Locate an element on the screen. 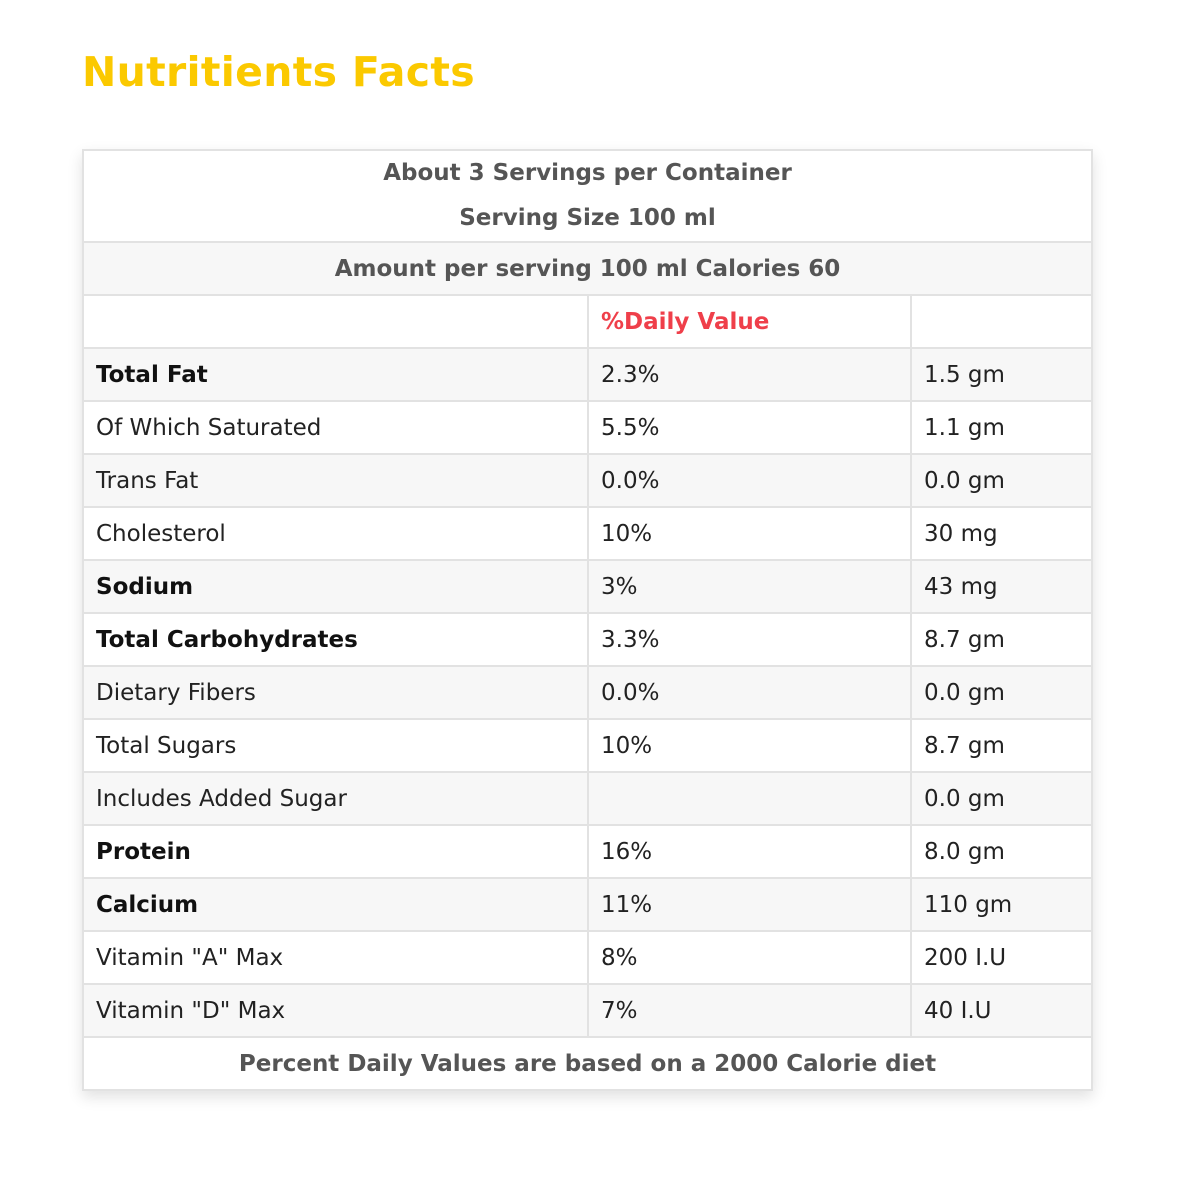 The height and width of the screenshot is (1200, 1200). nutrient-row: Cholesterol 10% 30 mg is located at coordinates (588, 533).